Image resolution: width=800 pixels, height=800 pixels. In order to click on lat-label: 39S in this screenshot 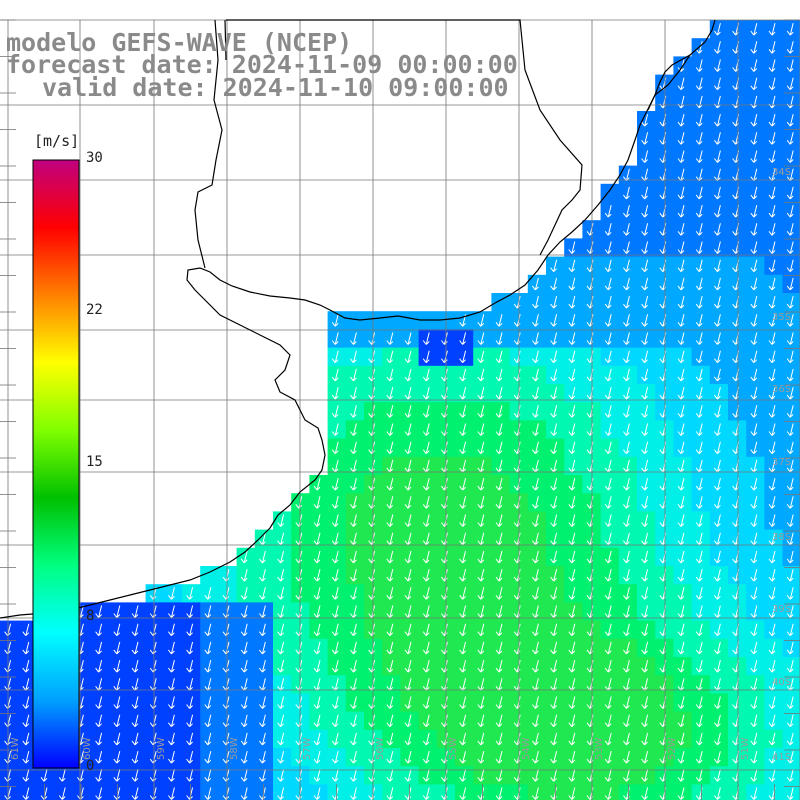, I will do `click(781, 609)`.